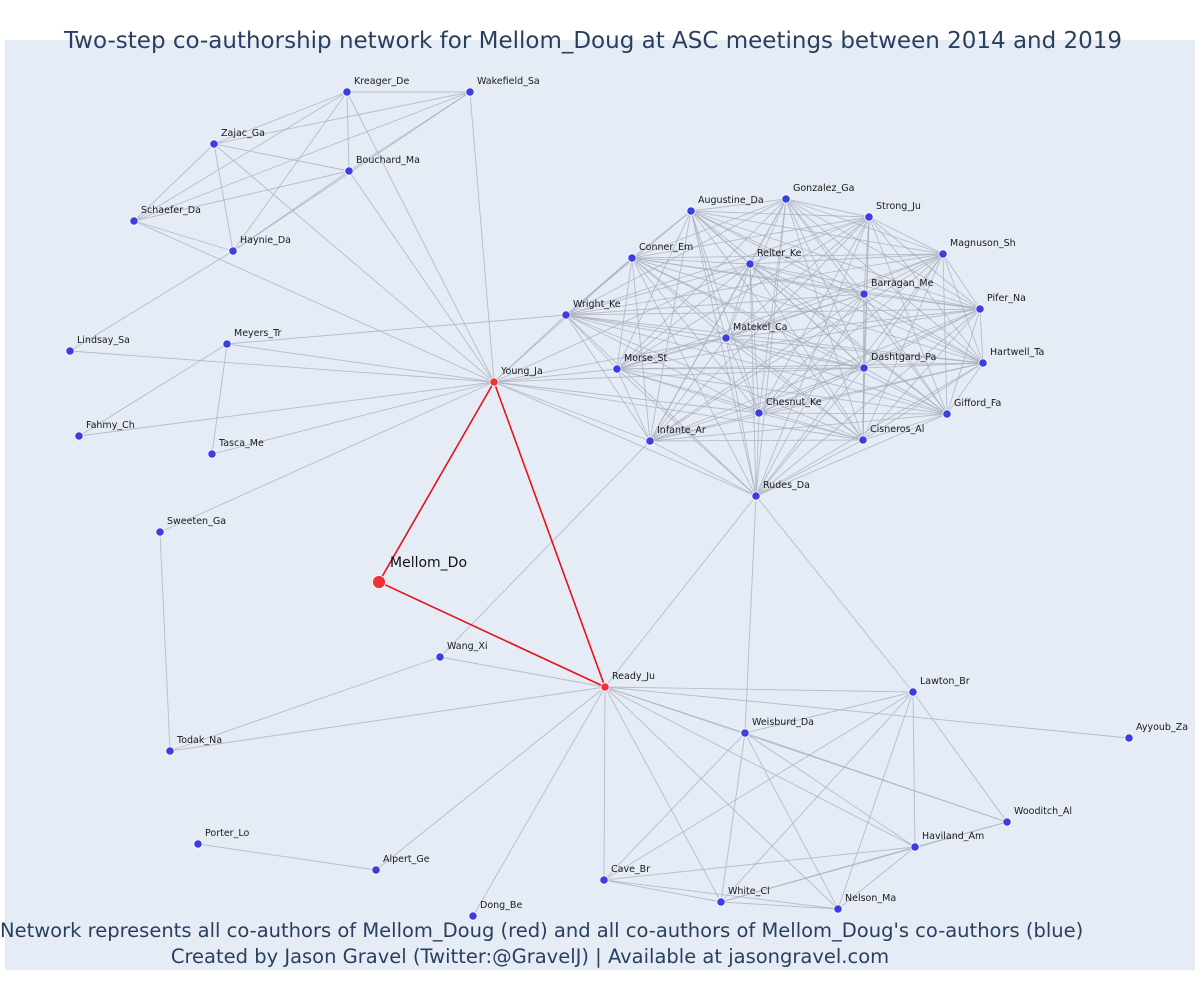 This screenshot has width=1200, height=1000. Describe the element at coordinates (1129, 738) in the screenshot. I see `node-ayyoub-za` at that location.